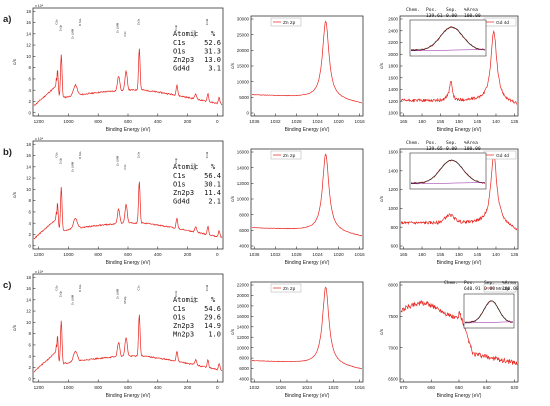  I want to click on detail-xtick-label: 650, so click(459, 387).